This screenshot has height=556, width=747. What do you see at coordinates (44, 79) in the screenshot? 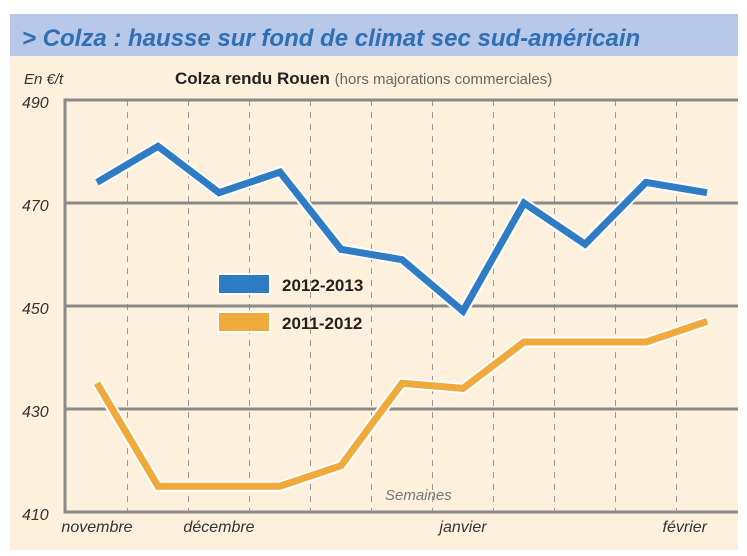
I see `y-unit-label: En €/t` at bounding box center [44, 79].